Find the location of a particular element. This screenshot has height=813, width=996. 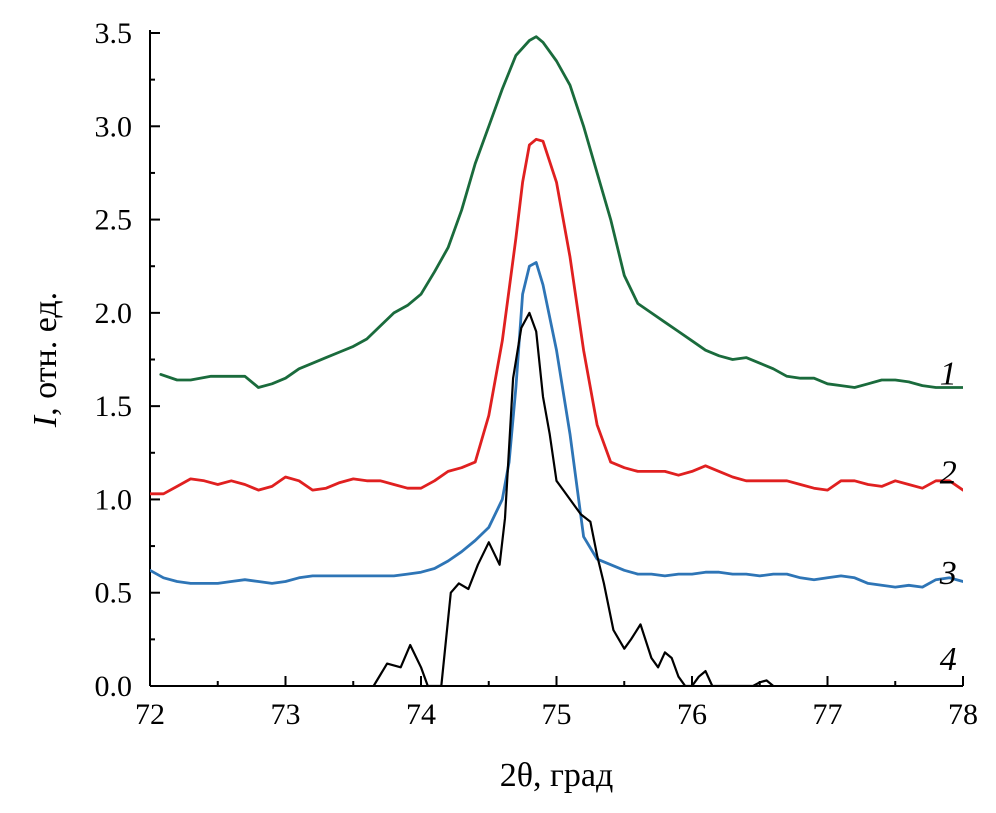

x-tick-label: 76 is located at coordinates (692, 714).